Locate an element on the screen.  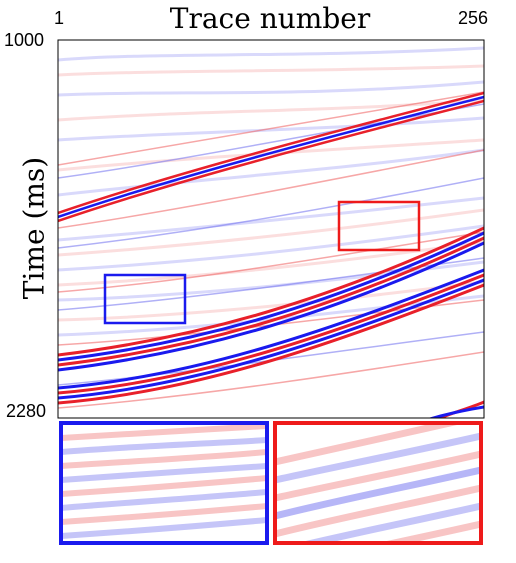
zoom-panel-red is located at coordinates (378, 483).